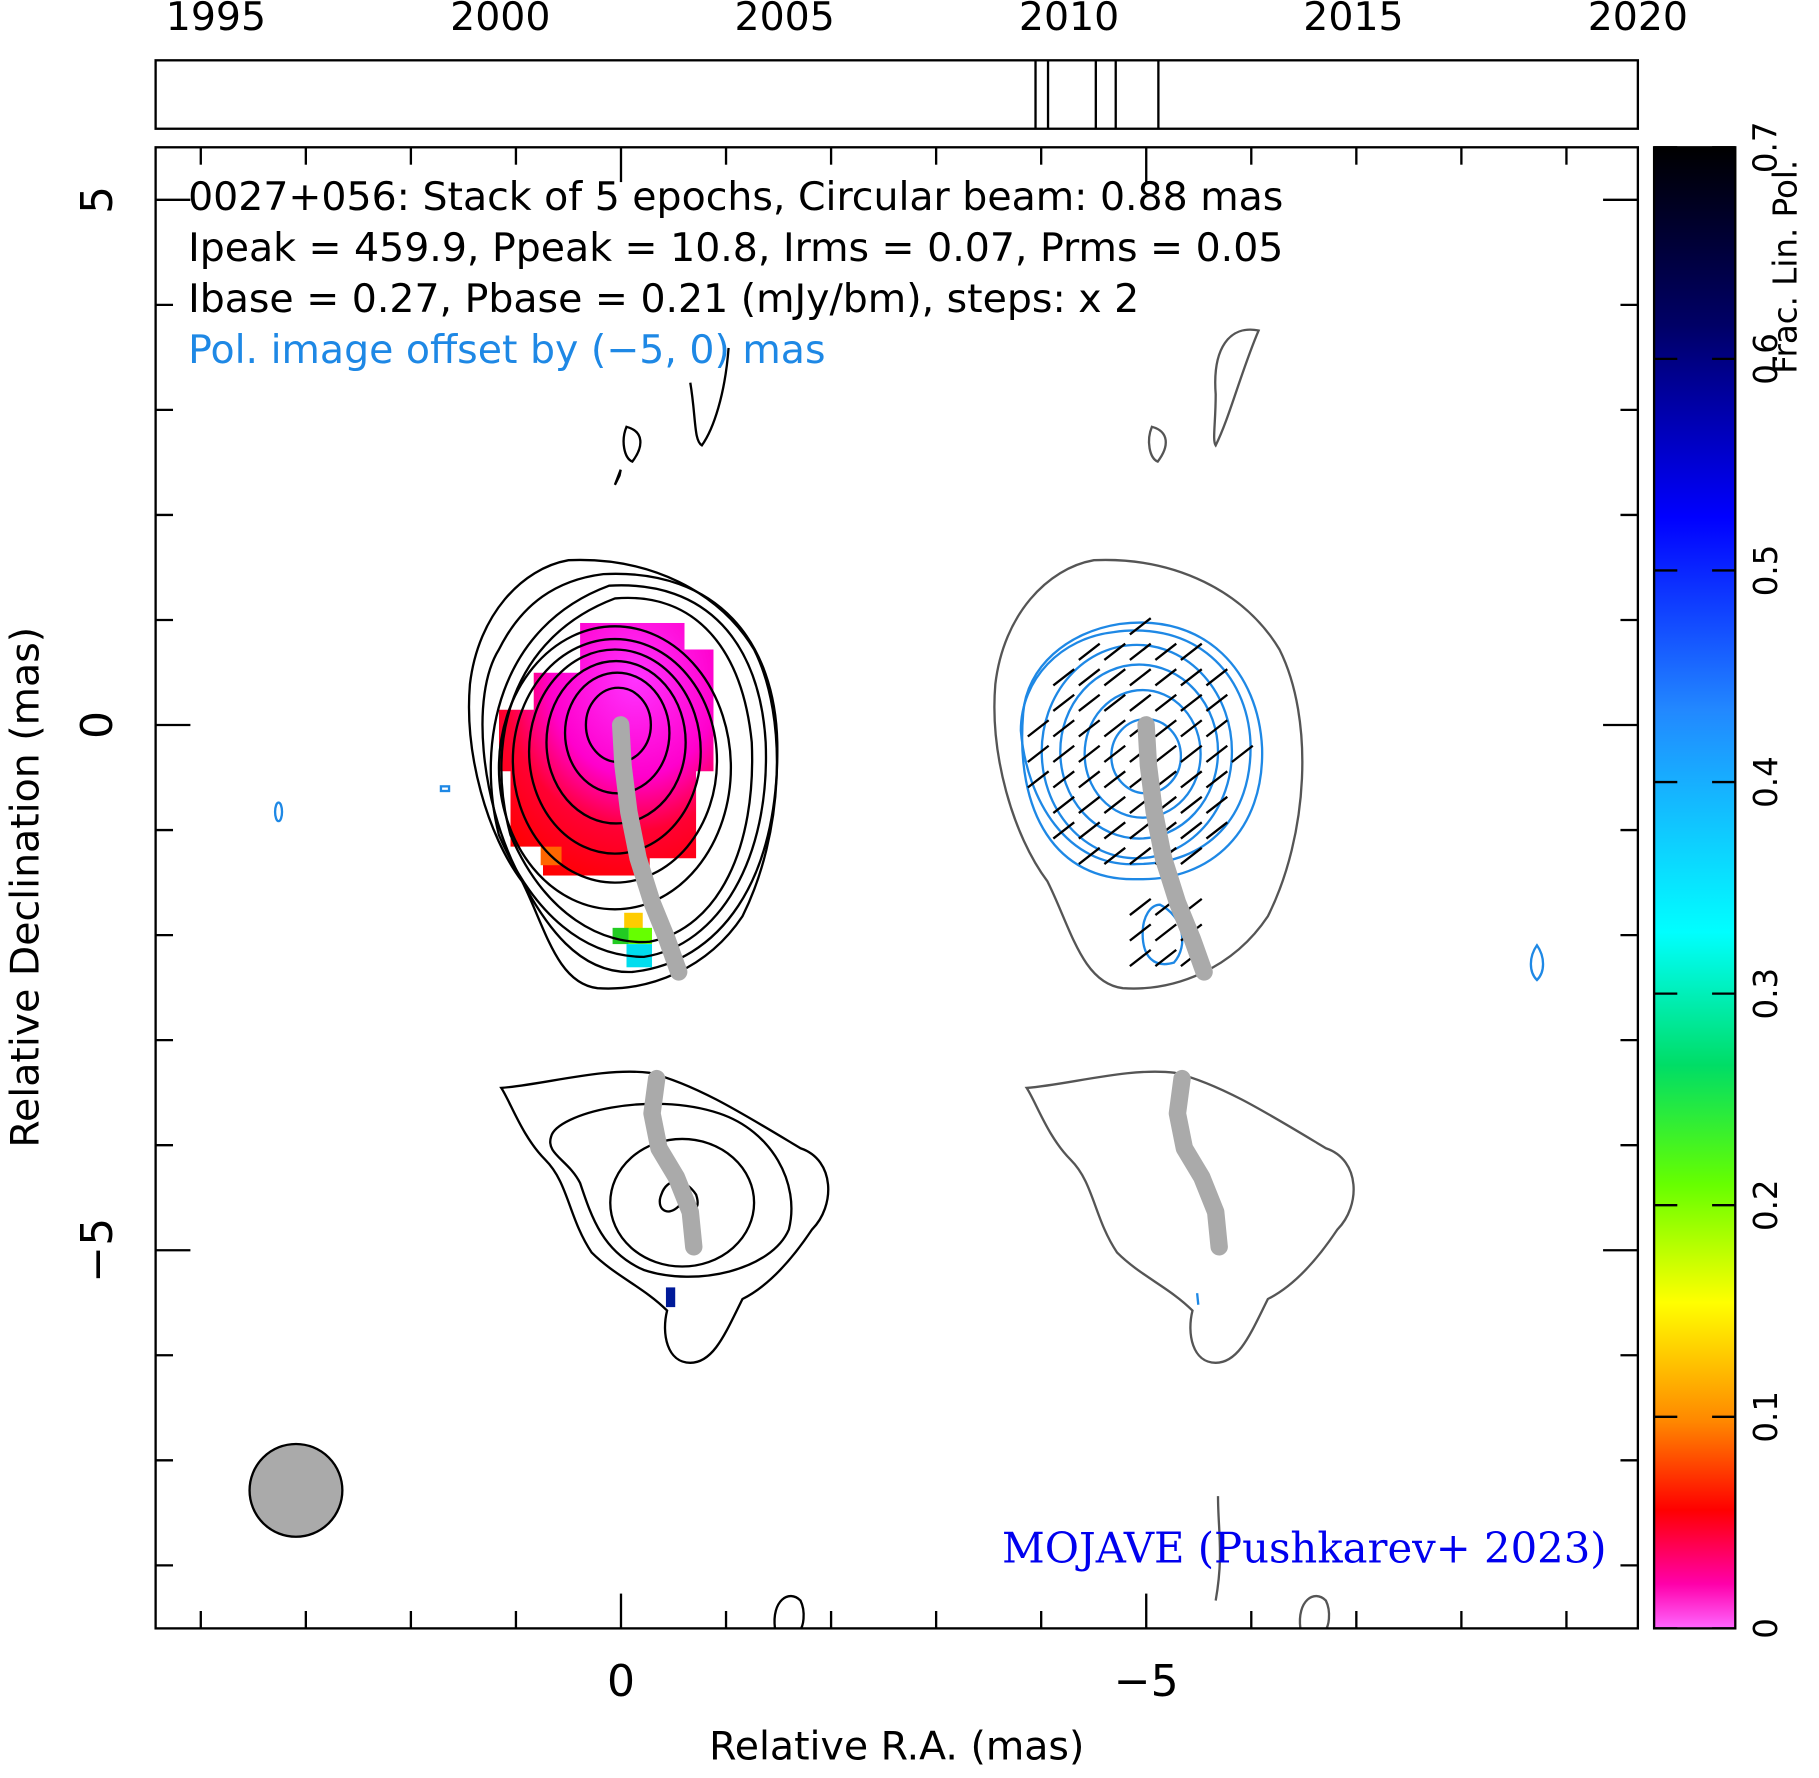  Describe the element at coordinates (506, 350) in the screenshot. I see `subtitle: Pol. image offset by (−5, 0) mas` at that location.